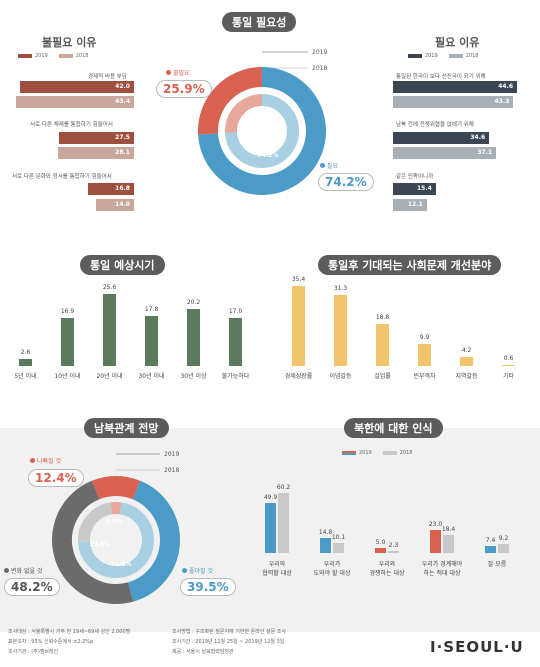 This screenshot has width=540, height=667. What do you see at coordinates (382, 317) in the screenshot?
I see `issue-value: 18.8` at bounding box center [382, 317].